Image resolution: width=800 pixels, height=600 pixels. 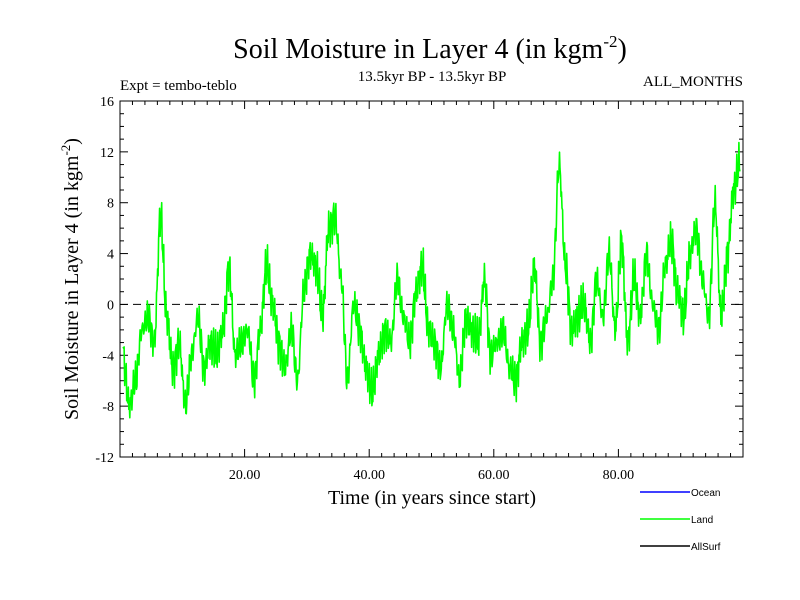 I want to click on y-axis-label: Soil Moisture in Layer 4 (in kgm-2), so click(x=70, y=279).